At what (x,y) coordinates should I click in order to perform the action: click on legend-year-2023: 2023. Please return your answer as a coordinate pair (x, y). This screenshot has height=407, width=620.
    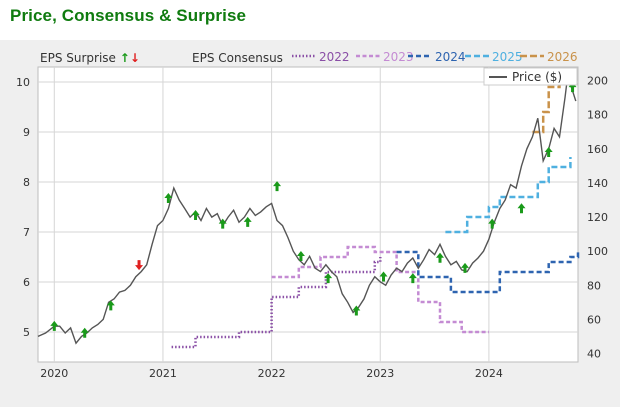
    Looking at the image, I should click on (398, 57).